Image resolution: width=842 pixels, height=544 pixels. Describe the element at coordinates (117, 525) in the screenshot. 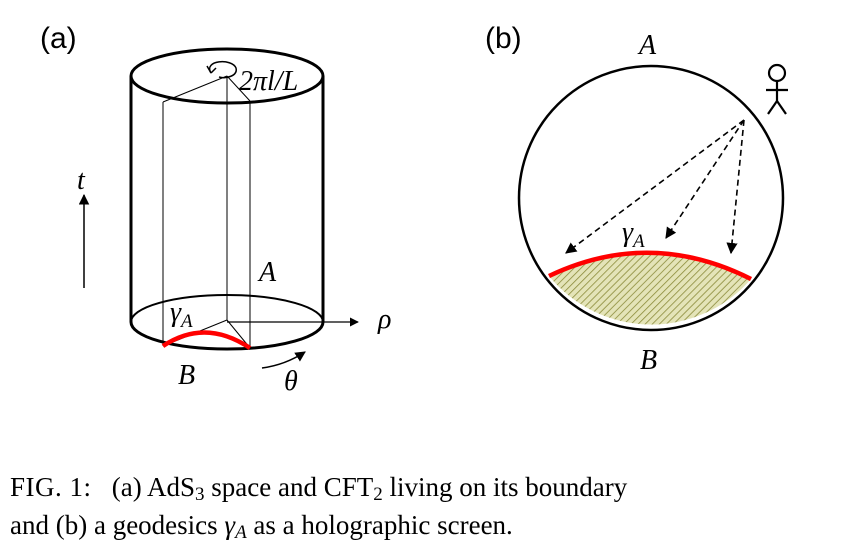

I see `caption-text-2a: and (b) a geodesics` at that location.